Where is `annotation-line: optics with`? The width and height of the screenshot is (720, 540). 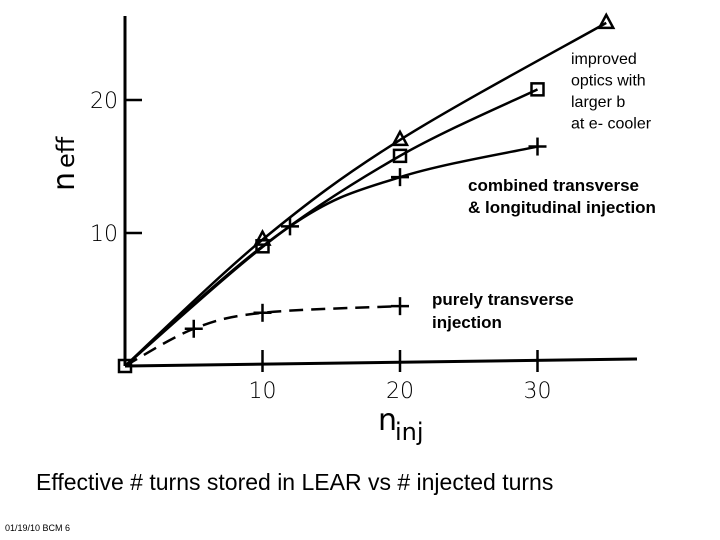 annotation-line: optics with is located at coordinates (608, 81).